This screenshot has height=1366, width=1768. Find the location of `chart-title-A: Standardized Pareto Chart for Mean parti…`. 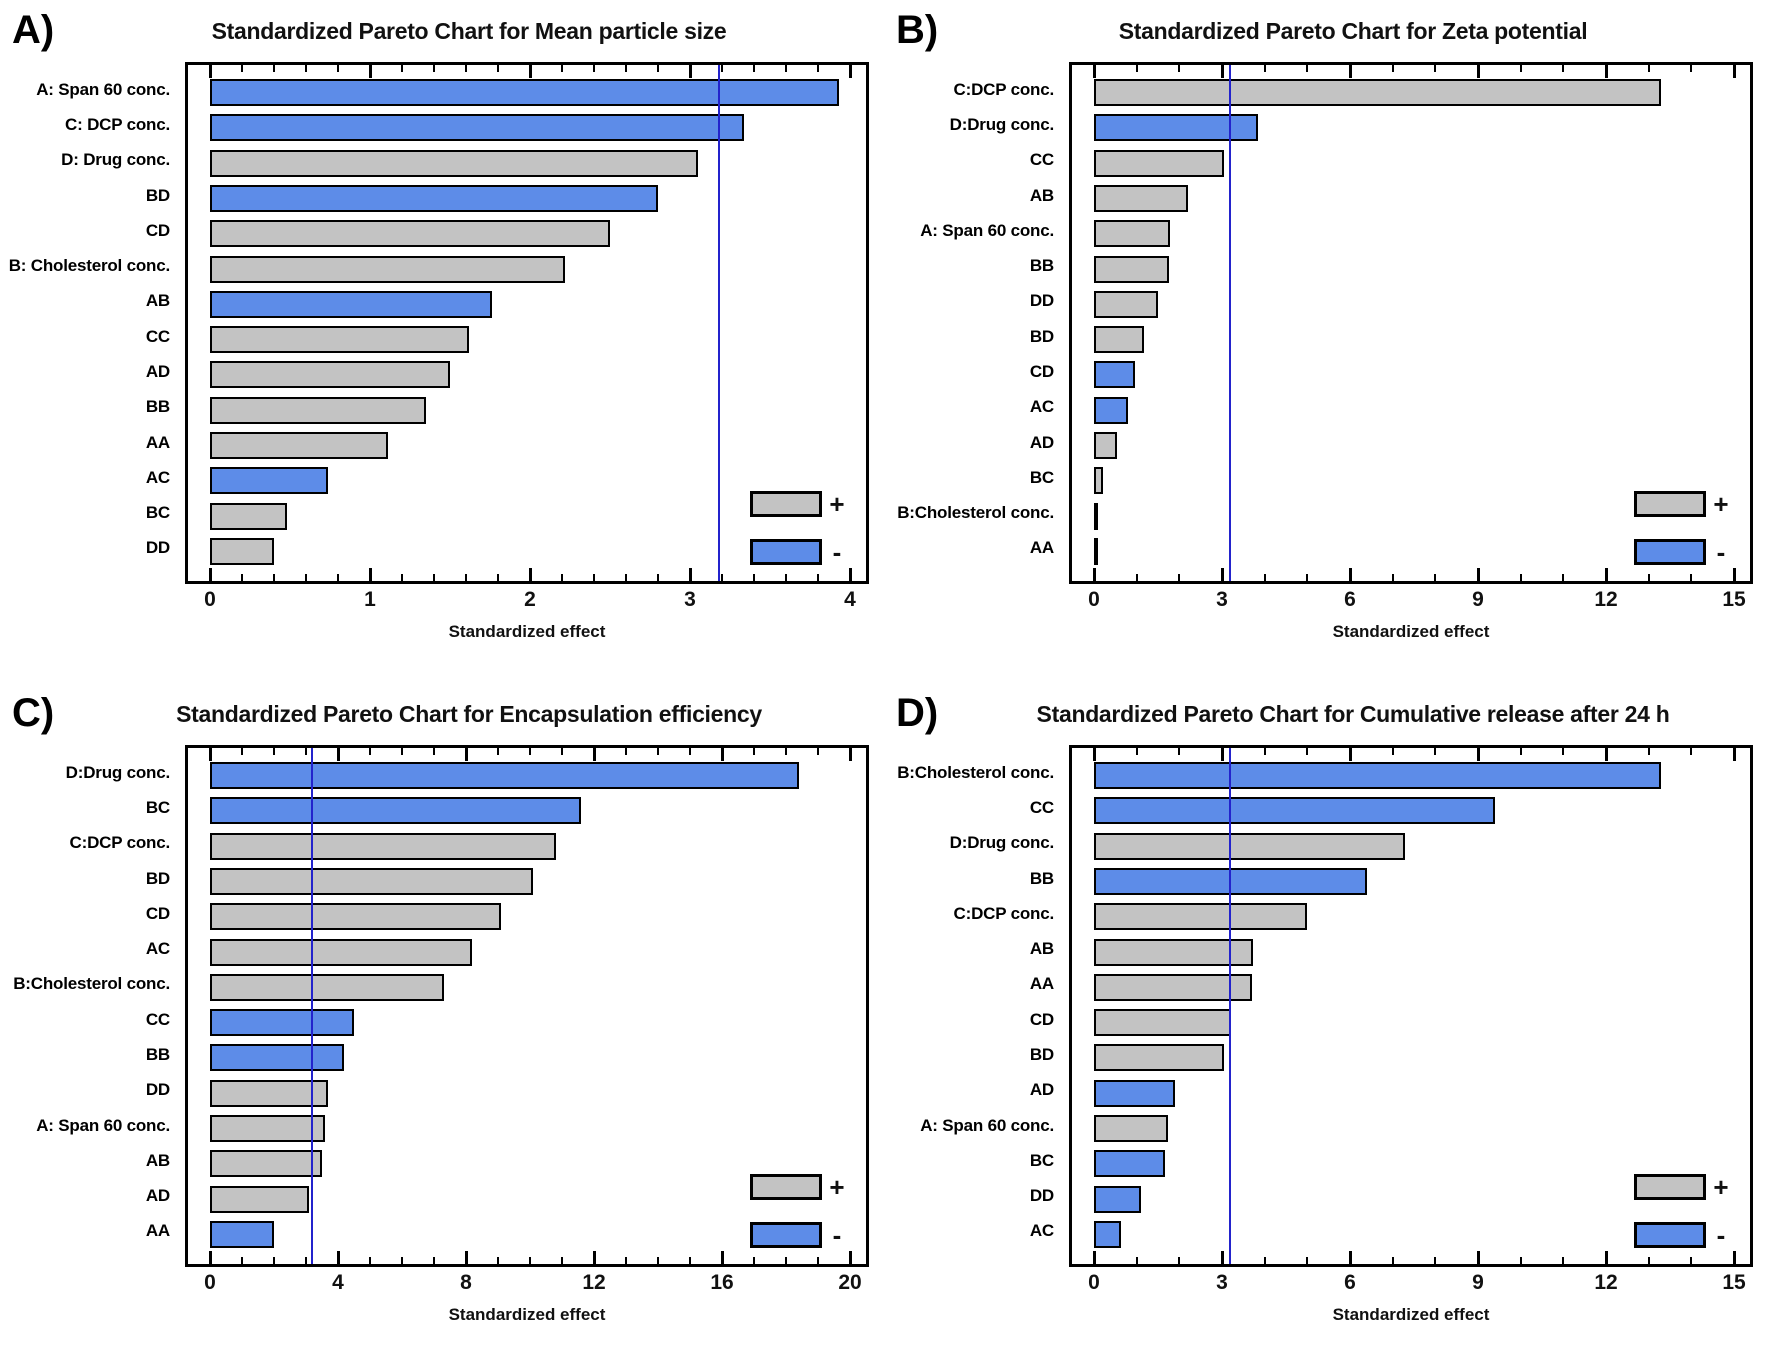

chart-title-A: Standardized Pareto Chart for Mean parti… is located at coordinates (469, 31).